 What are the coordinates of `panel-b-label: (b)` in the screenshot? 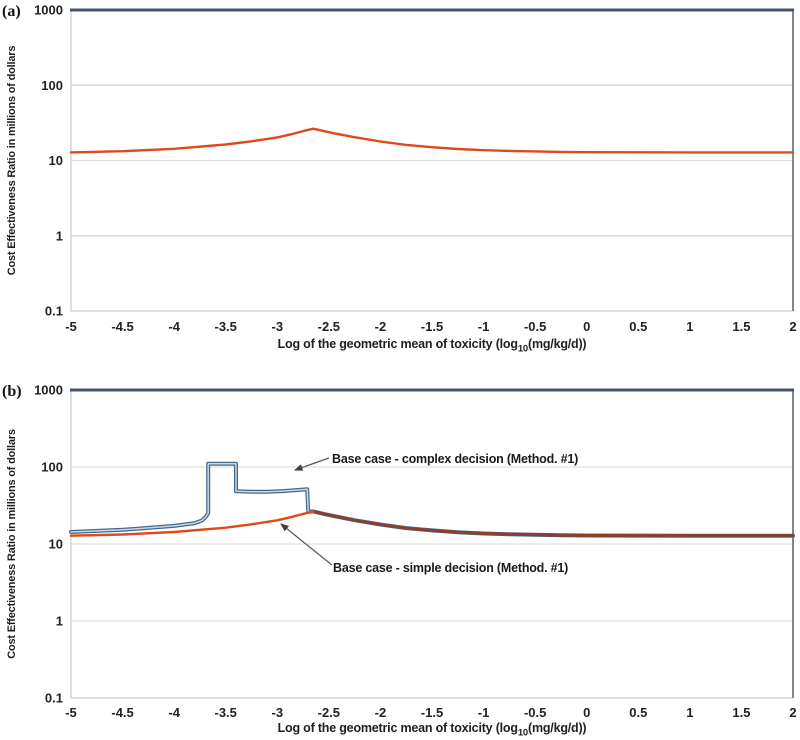 It's located at (12, 391).